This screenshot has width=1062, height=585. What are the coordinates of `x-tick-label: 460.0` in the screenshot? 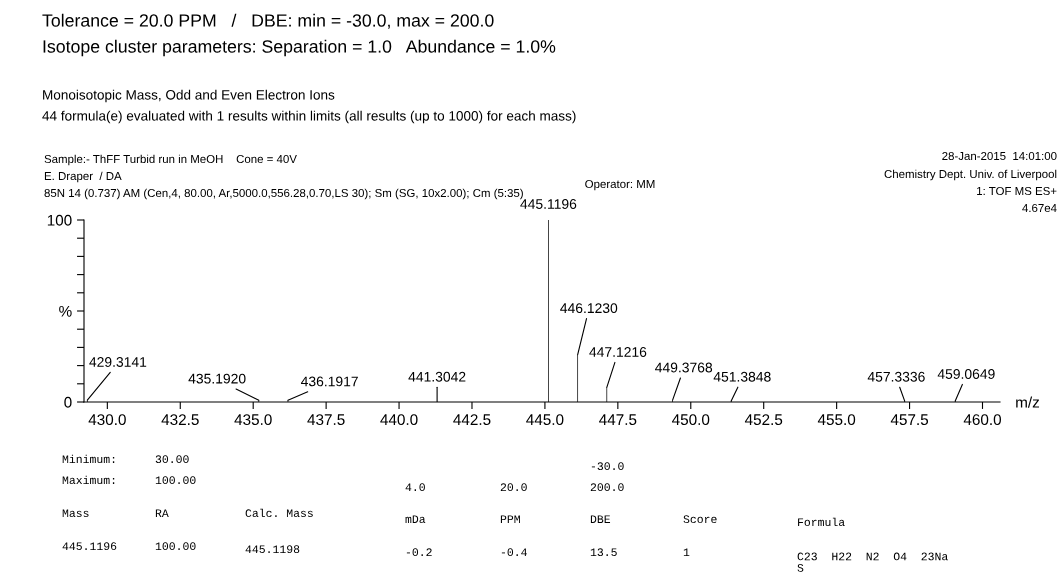 It's located at (982, 420).